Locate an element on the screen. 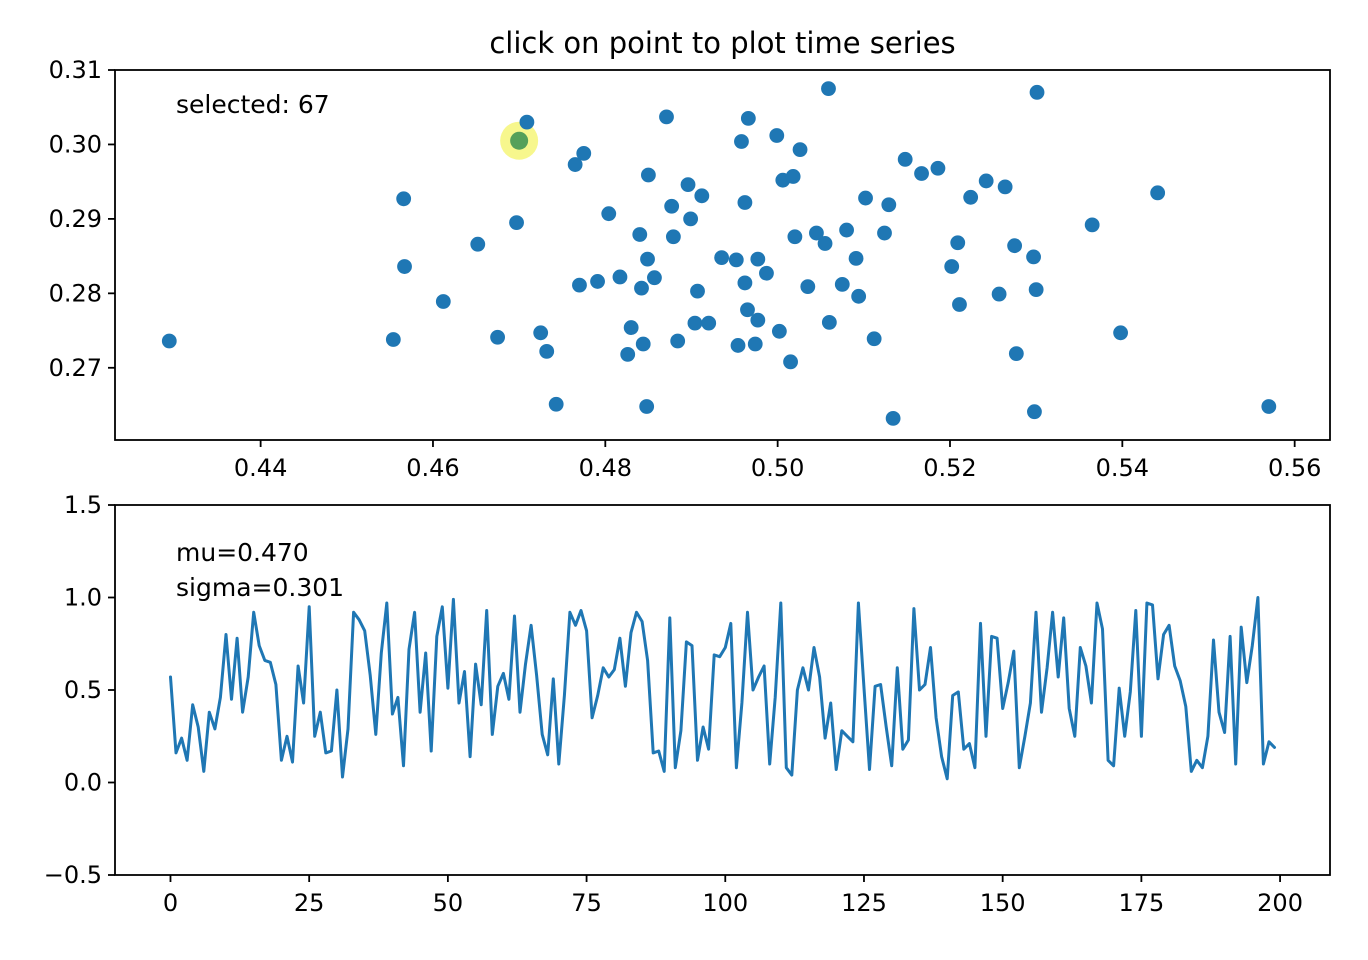 This screenshot has width=1368, height=960. y-tick-label: 0.27 is located at coordinates (75, 368).